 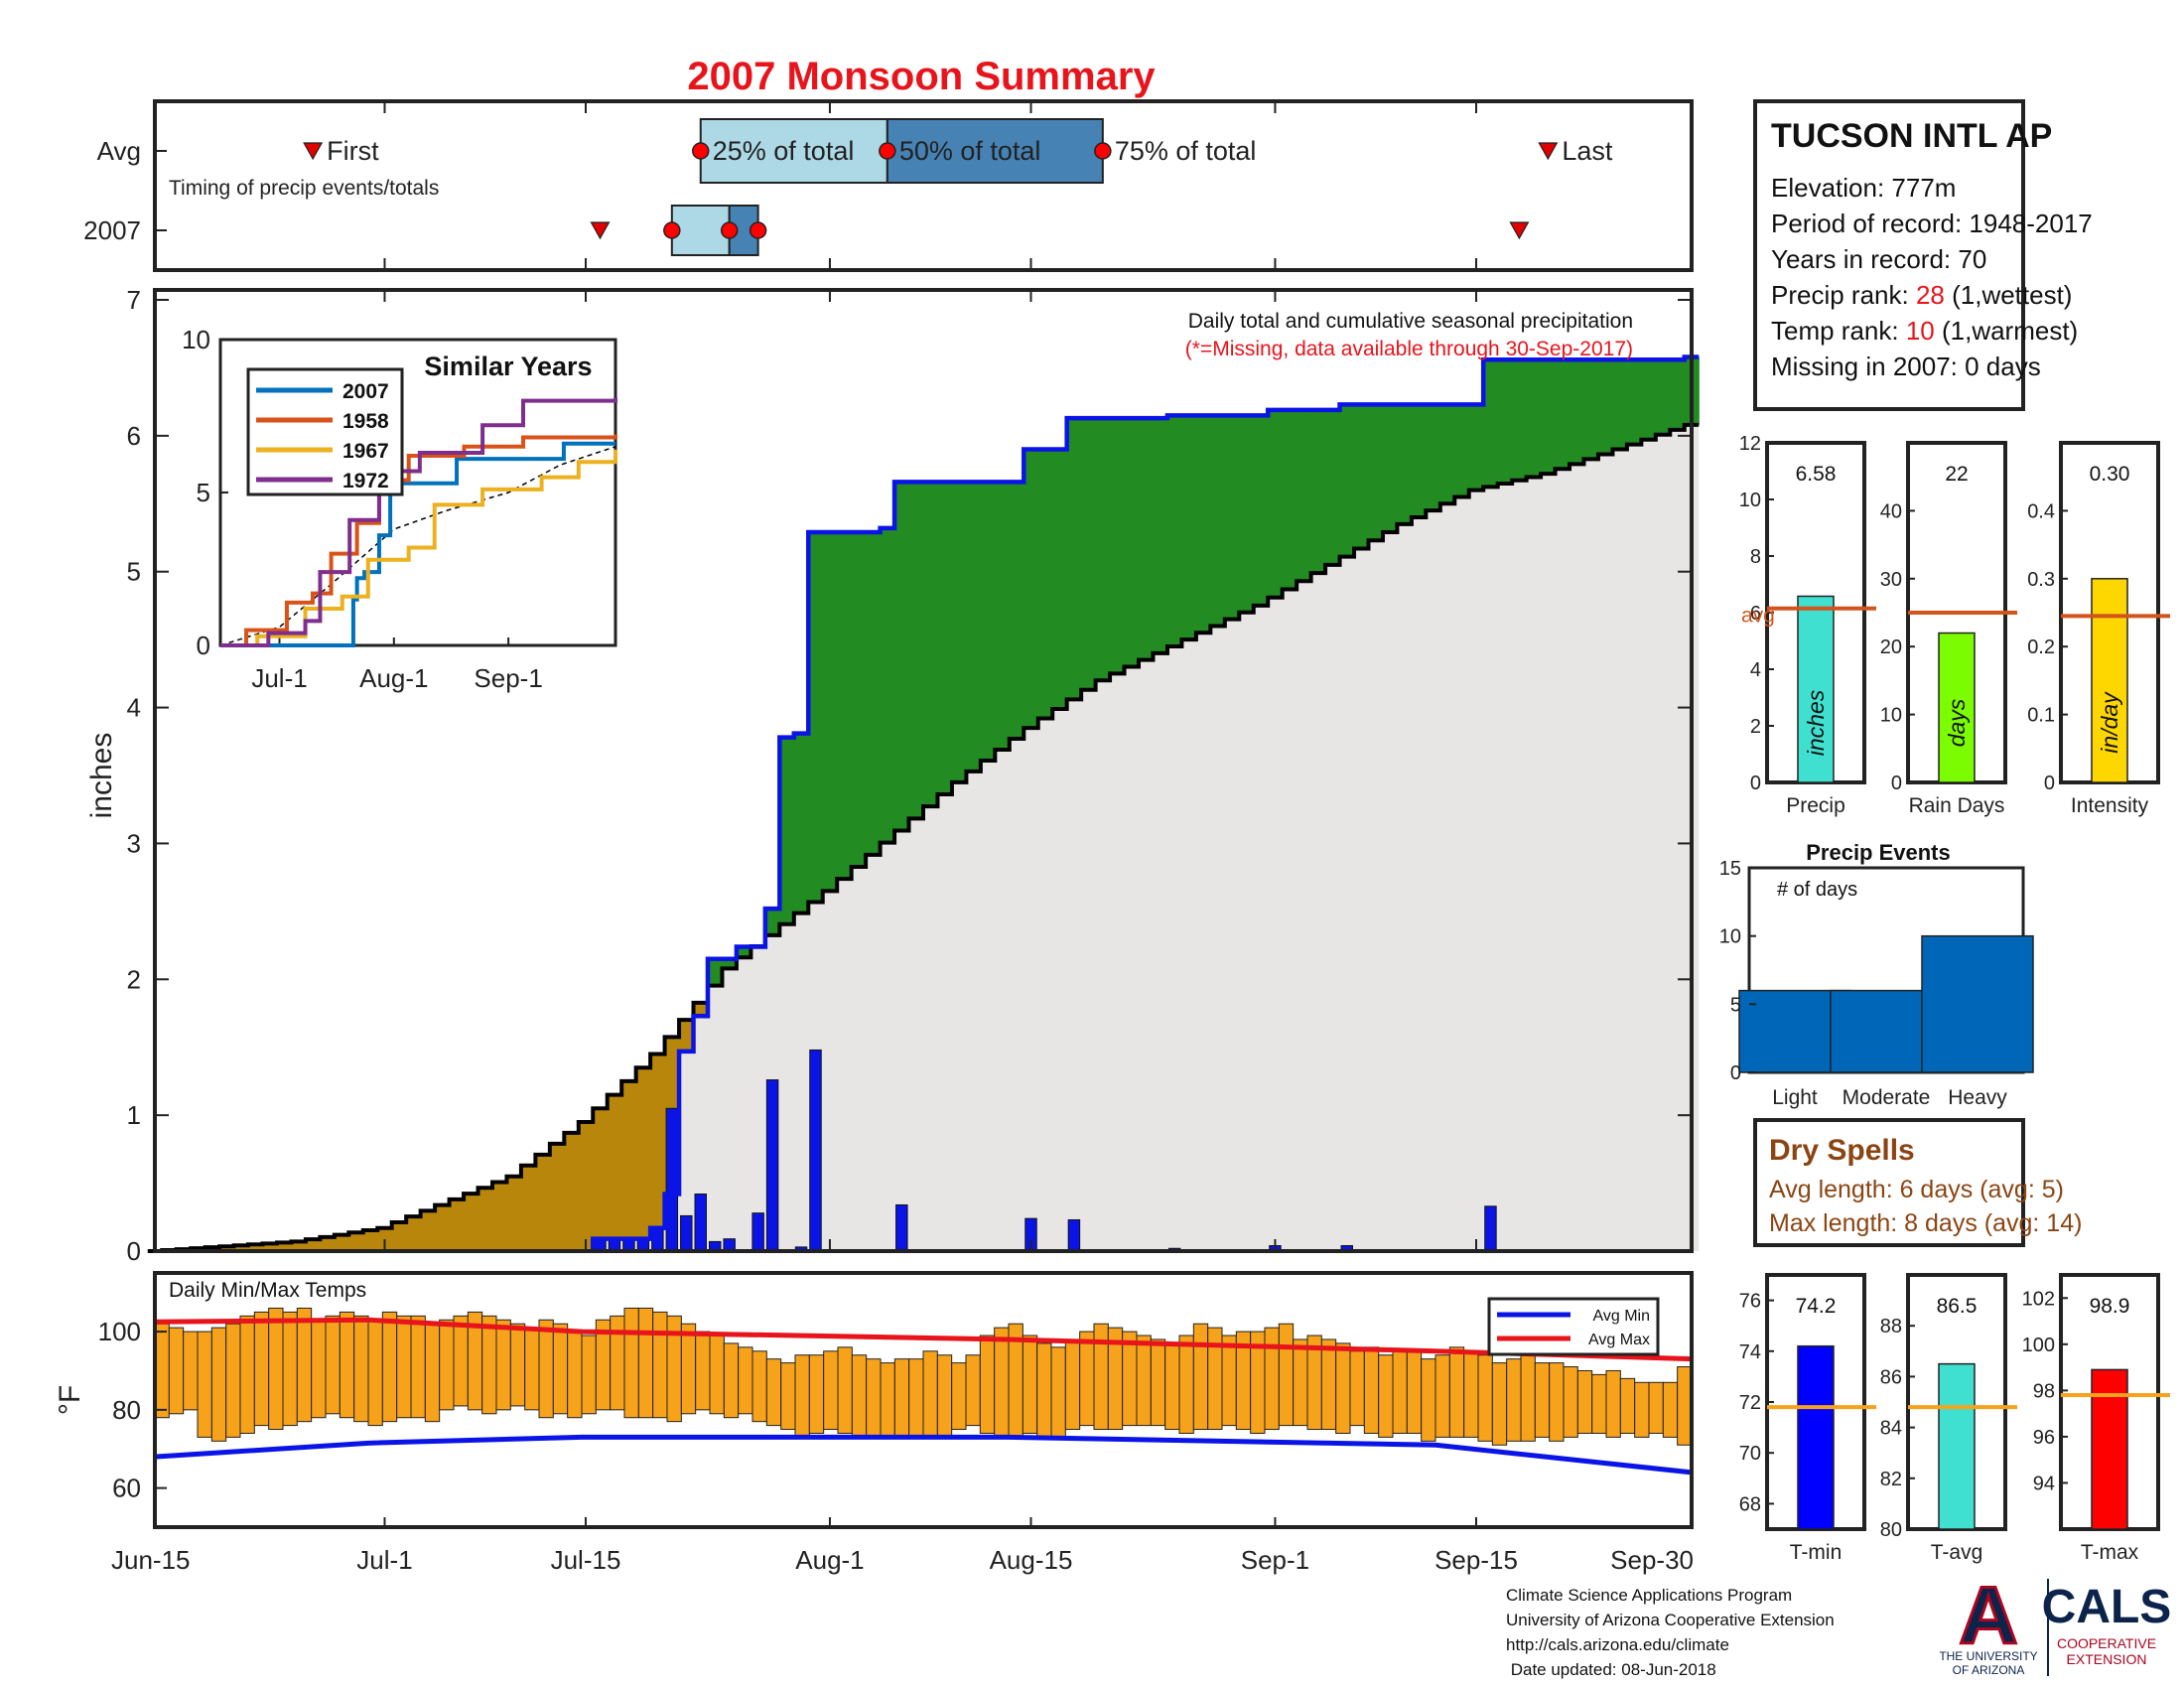 I want to click on x-tick-label: Aug-15, so click(x=1031, y=1560).